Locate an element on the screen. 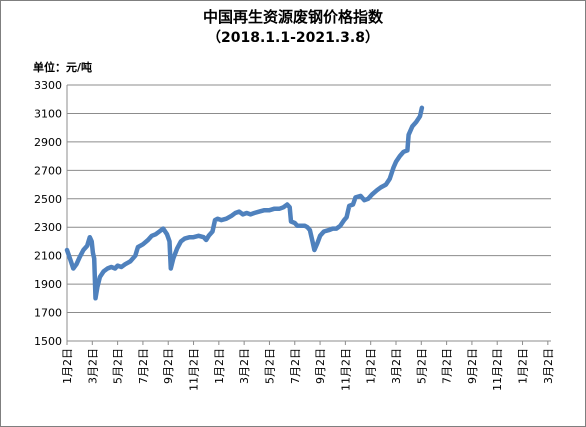 This screenshot has width=586, height=427. chart-title: 中国再生资源废钢价格指数 is located at coordinates (292, 17).